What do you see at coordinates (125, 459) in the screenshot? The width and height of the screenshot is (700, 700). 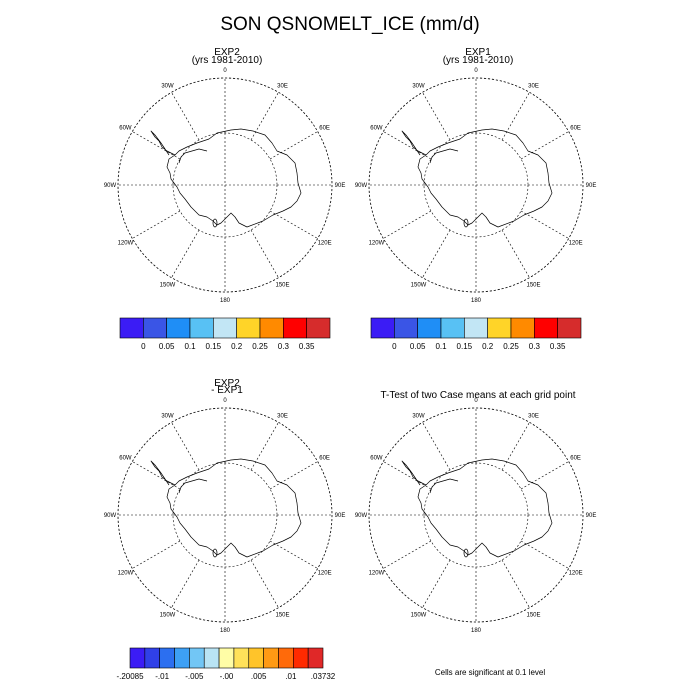 I see `longitude-label: 60W` at bounding box center [125, 459].